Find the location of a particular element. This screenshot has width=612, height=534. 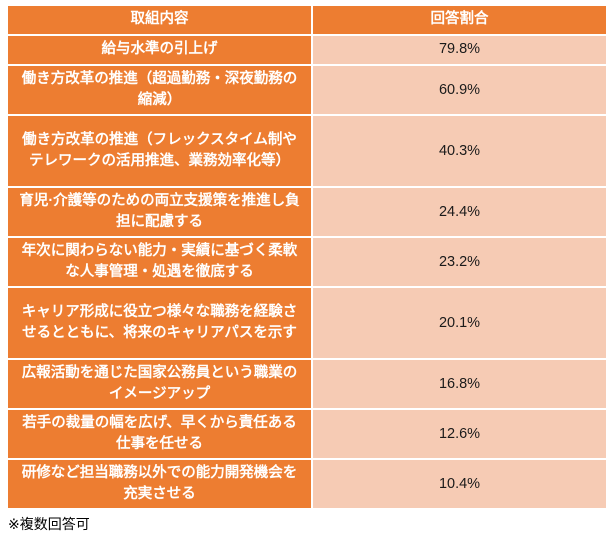

row-label: 若手の裁量の幅を広げ、早くから責任ある仕事を任せる is located at coordinates (159, 434).